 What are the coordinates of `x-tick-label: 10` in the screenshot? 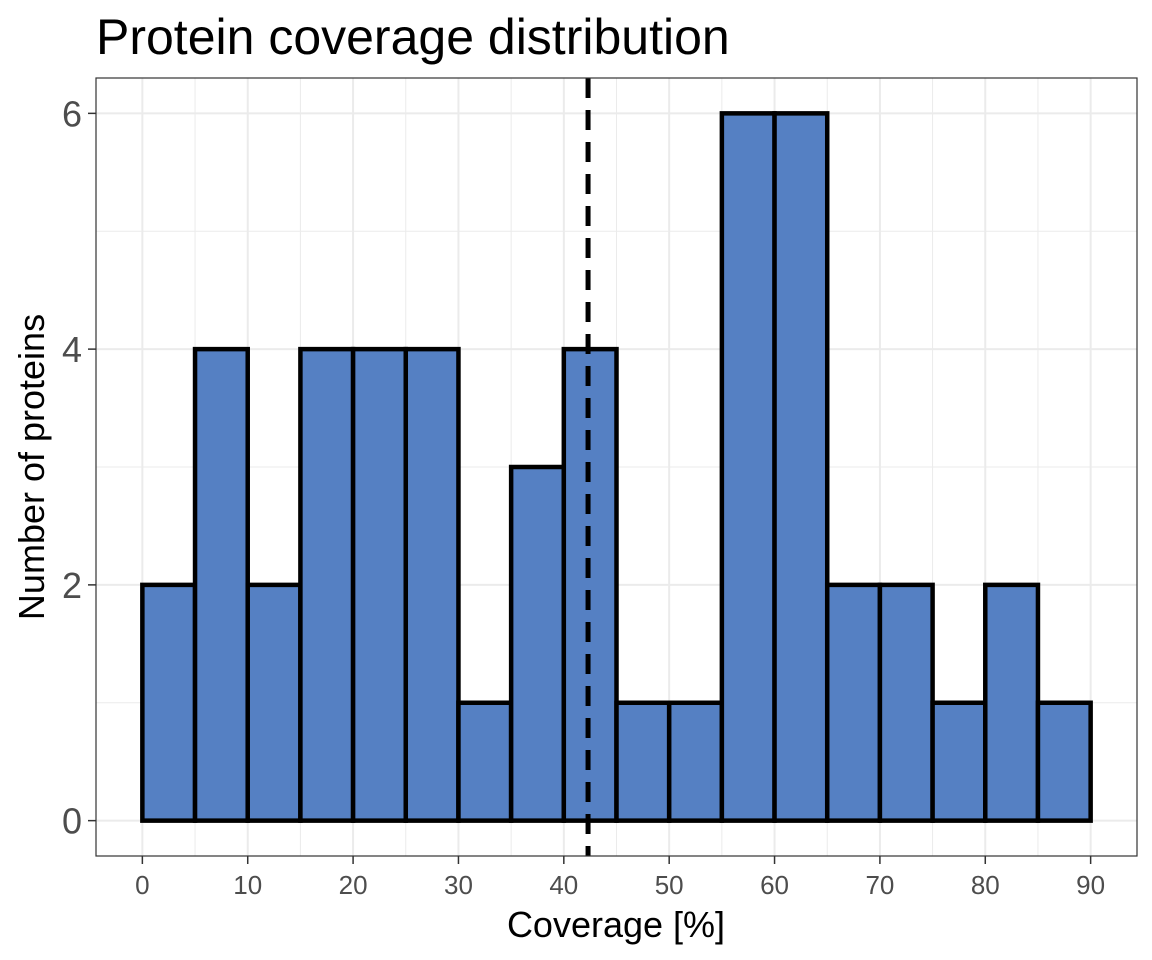 It's located at (247, 885).